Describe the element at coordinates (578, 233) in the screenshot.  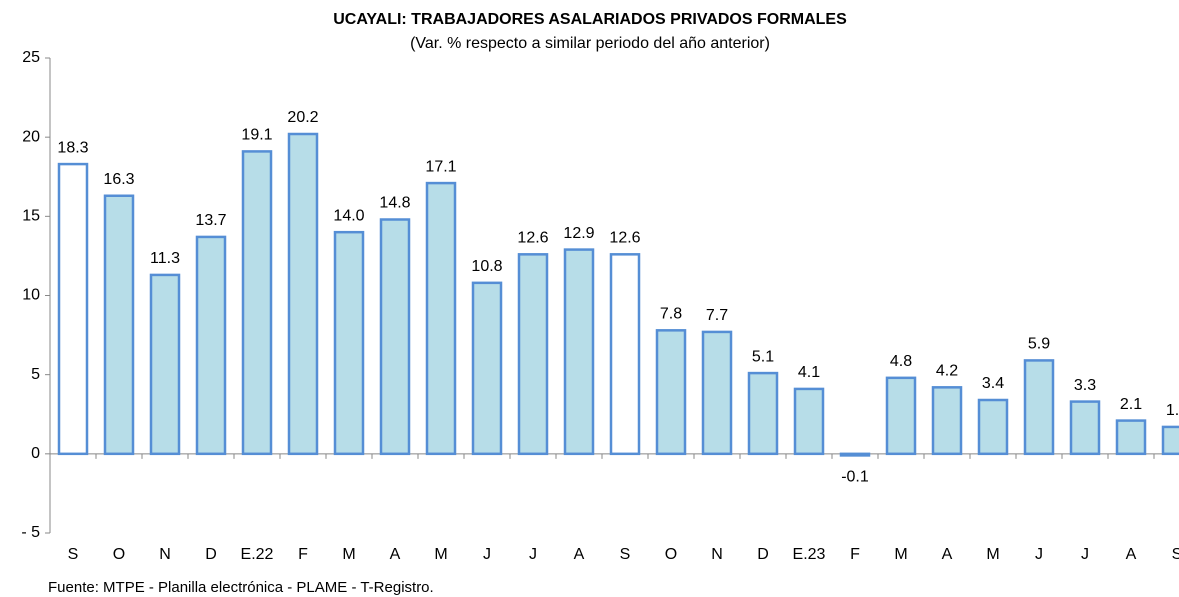
I see `value-label: 12.9` at that location.